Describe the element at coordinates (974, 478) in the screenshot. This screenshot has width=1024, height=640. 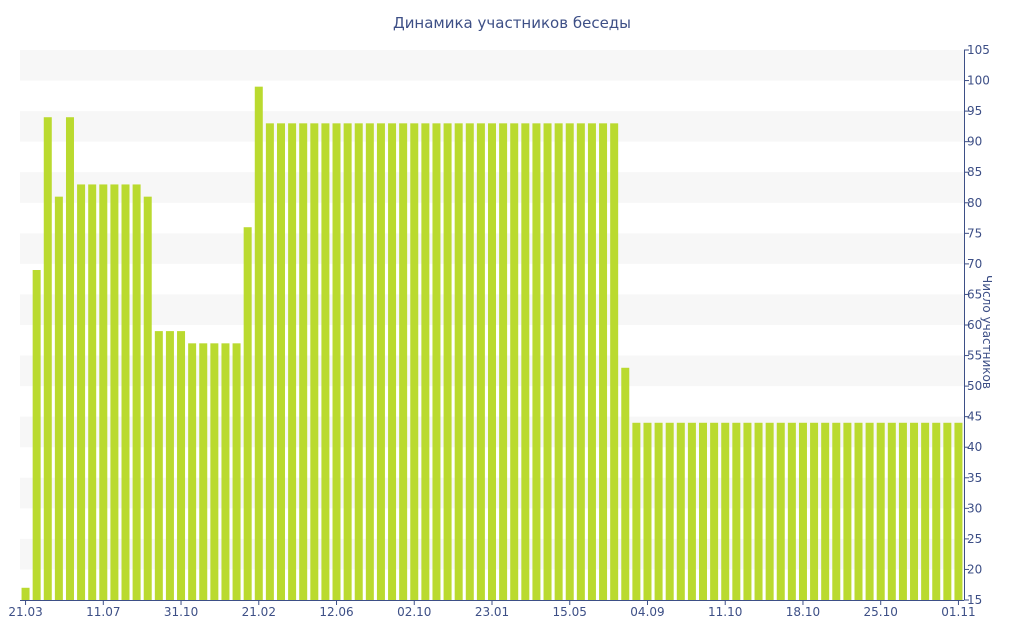
I see `y-tick-label: 35` at that location.